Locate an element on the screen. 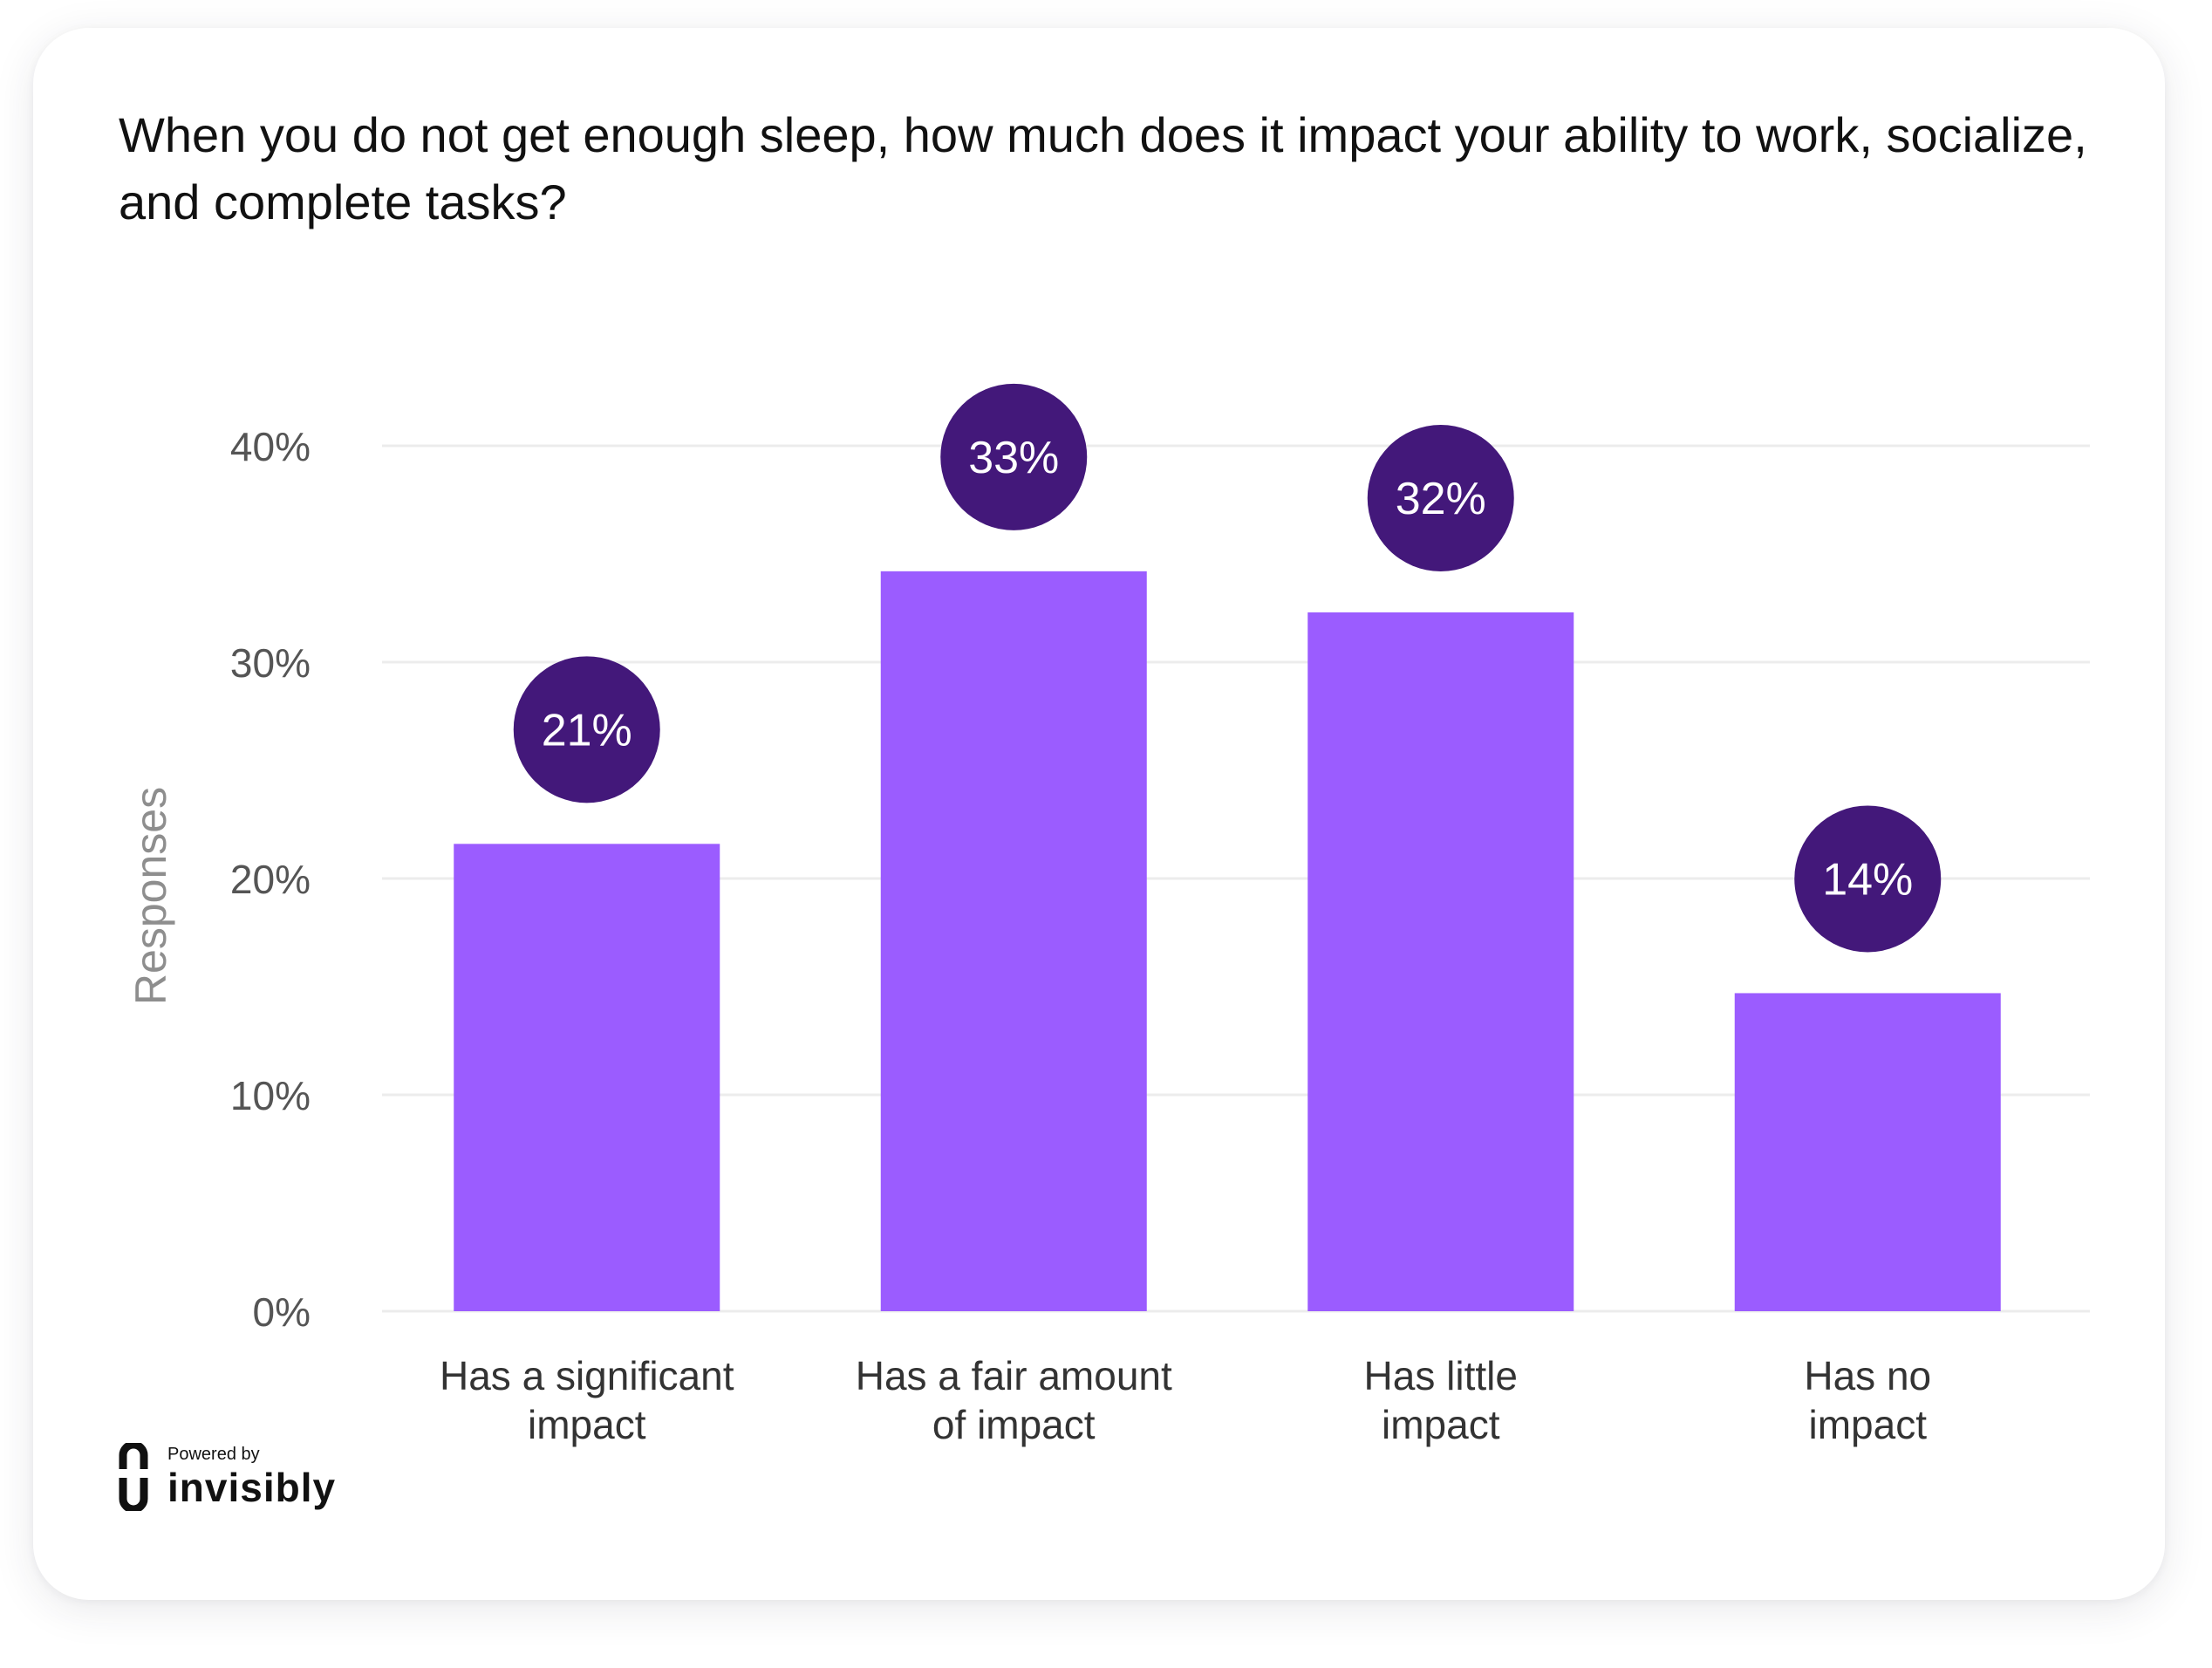 Image resolution: width=2212 pixels, height=1668 pixels. powered-by-invisibly: Powered by invisibly is located at coordinates (227, 1477).